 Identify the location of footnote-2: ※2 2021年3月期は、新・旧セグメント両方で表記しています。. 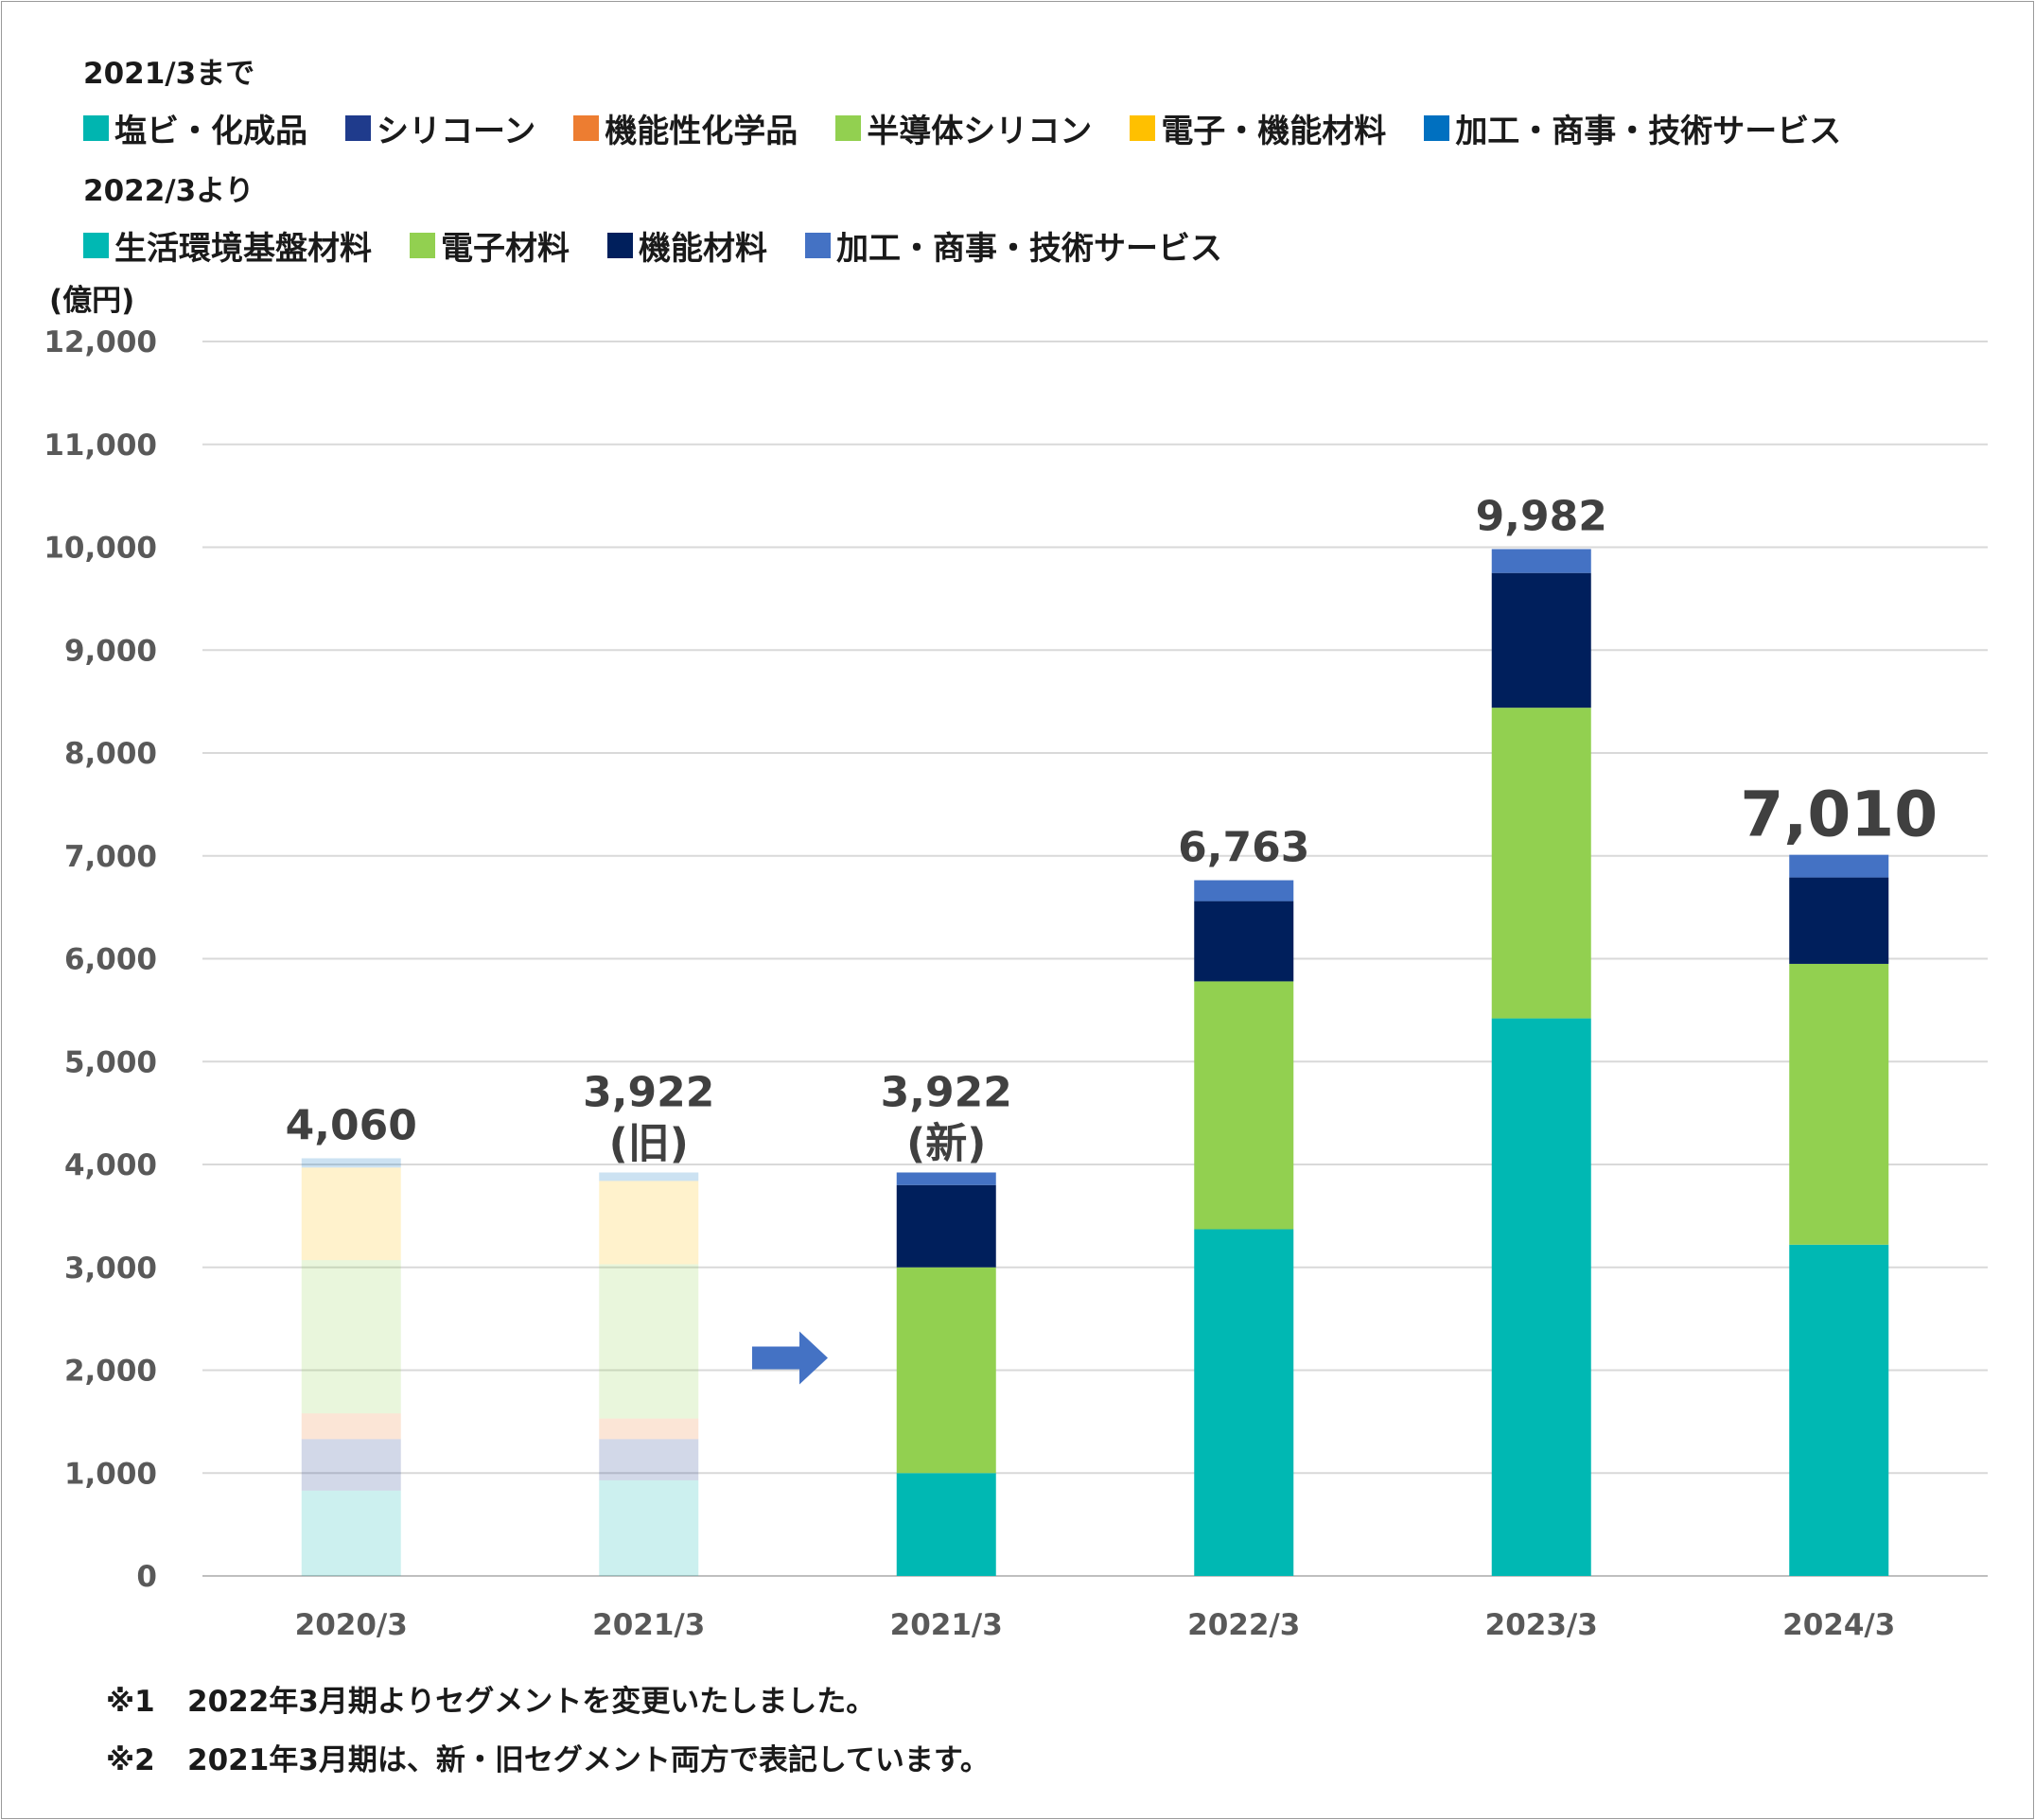
(548, 1760).